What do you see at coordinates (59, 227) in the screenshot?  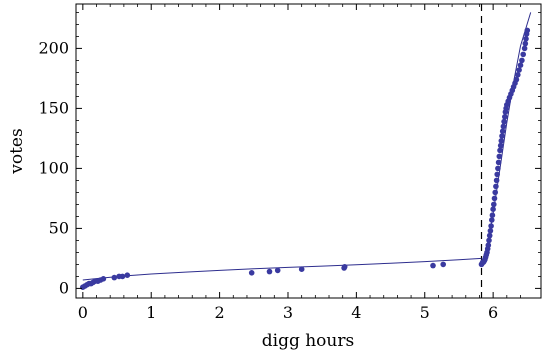 I see `y-tick-label: 50` at bounding box center [59, 227].